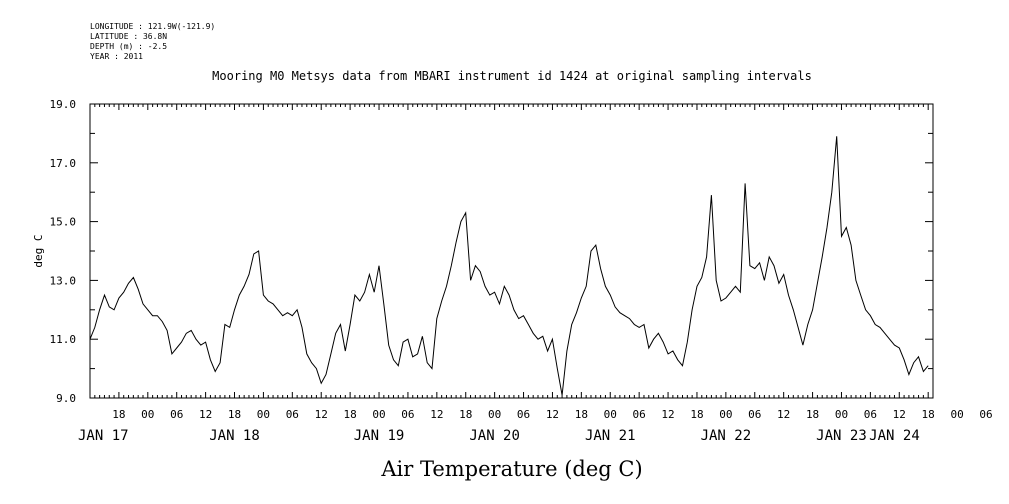  I want to click on x-day-label: JAN 20, so click(494, 436).